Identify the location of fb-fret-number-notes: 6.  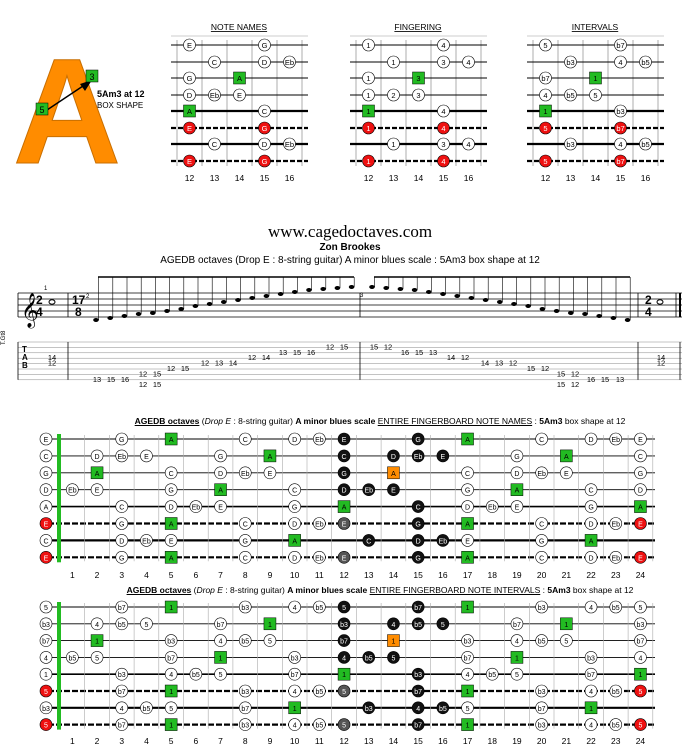
(195, 575).